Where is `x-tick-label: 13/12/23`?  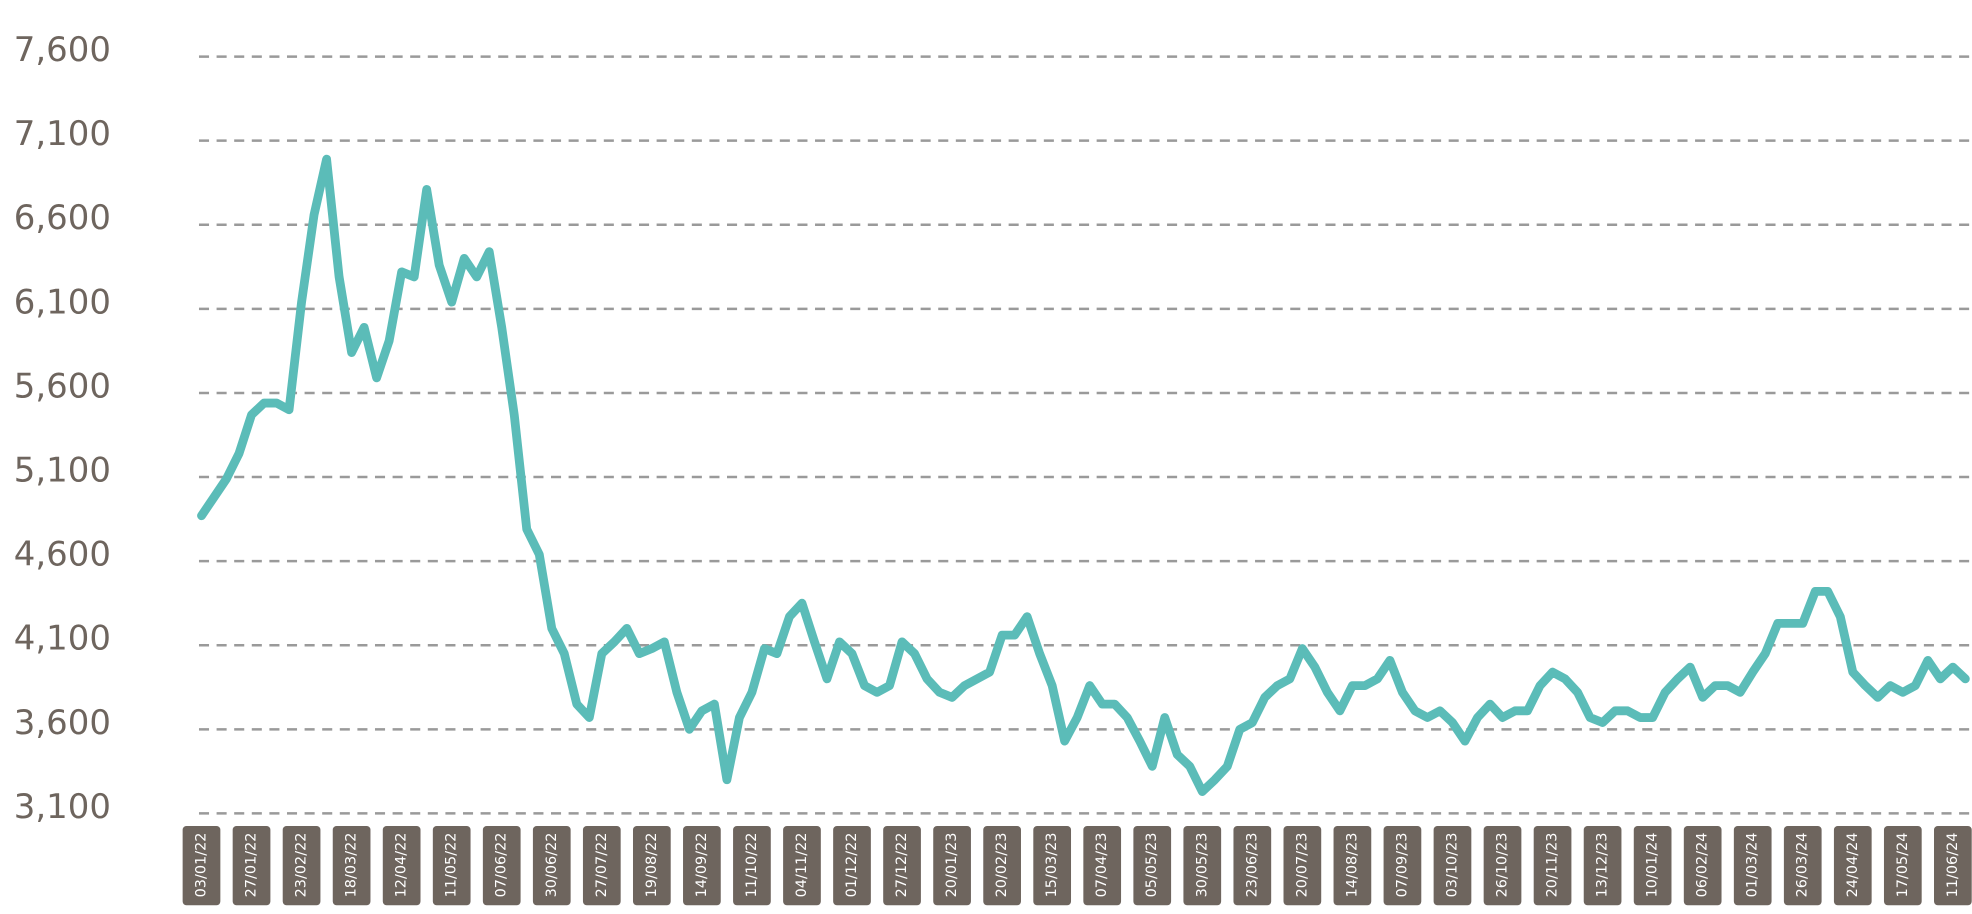 x-tick-label: 13/12/23 is located at coordinates (1603, 865).